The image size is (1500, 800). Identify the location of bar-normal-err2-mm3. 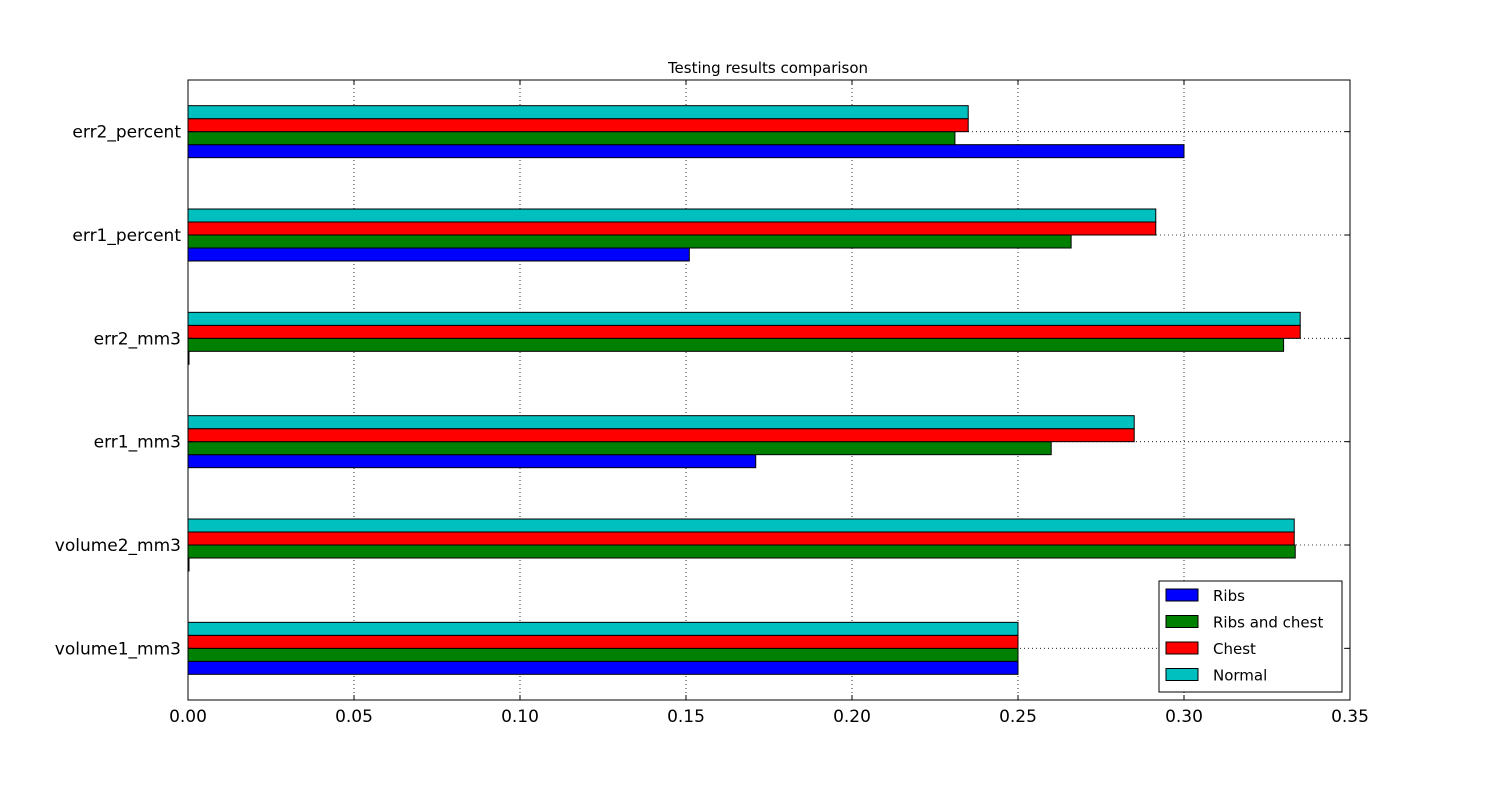
(744, 318).